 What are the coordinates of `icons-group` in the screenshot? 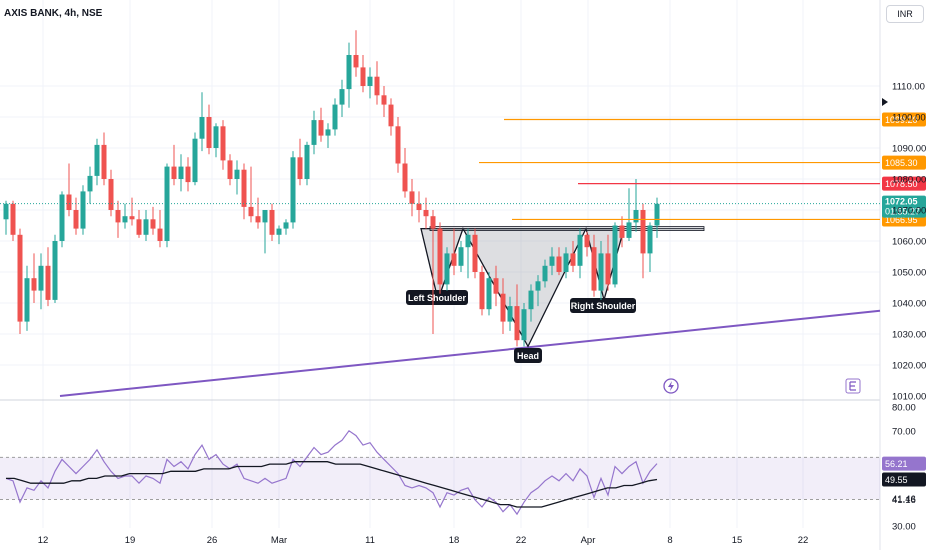 It's located at (775, 246).